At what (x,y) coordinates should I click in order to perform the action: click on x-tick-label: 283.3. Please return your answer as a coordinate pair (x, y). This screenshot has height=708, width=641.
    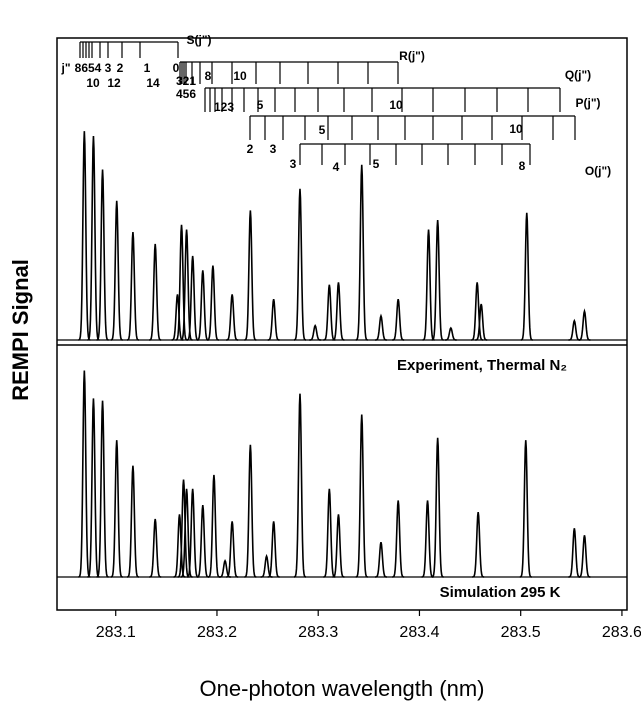
    Looking at the image, I should click on (318, 632).